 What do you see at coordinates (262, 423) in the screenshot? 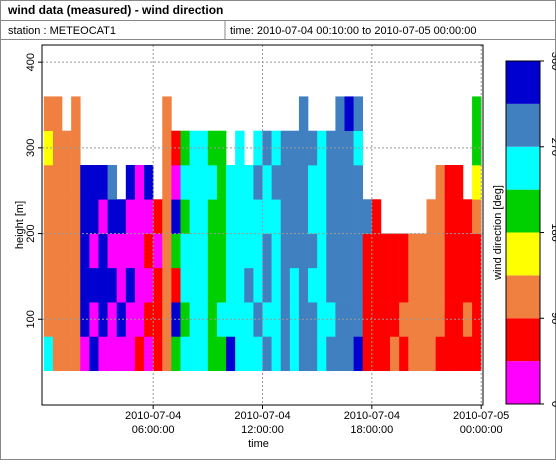
I see `x-tick-label: 2010-07-04 12:00:00` at bounding box center [262, 423].